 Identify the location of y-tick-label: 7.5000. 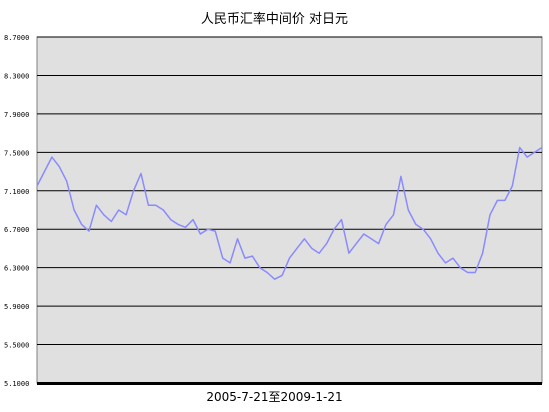
(16, 153).